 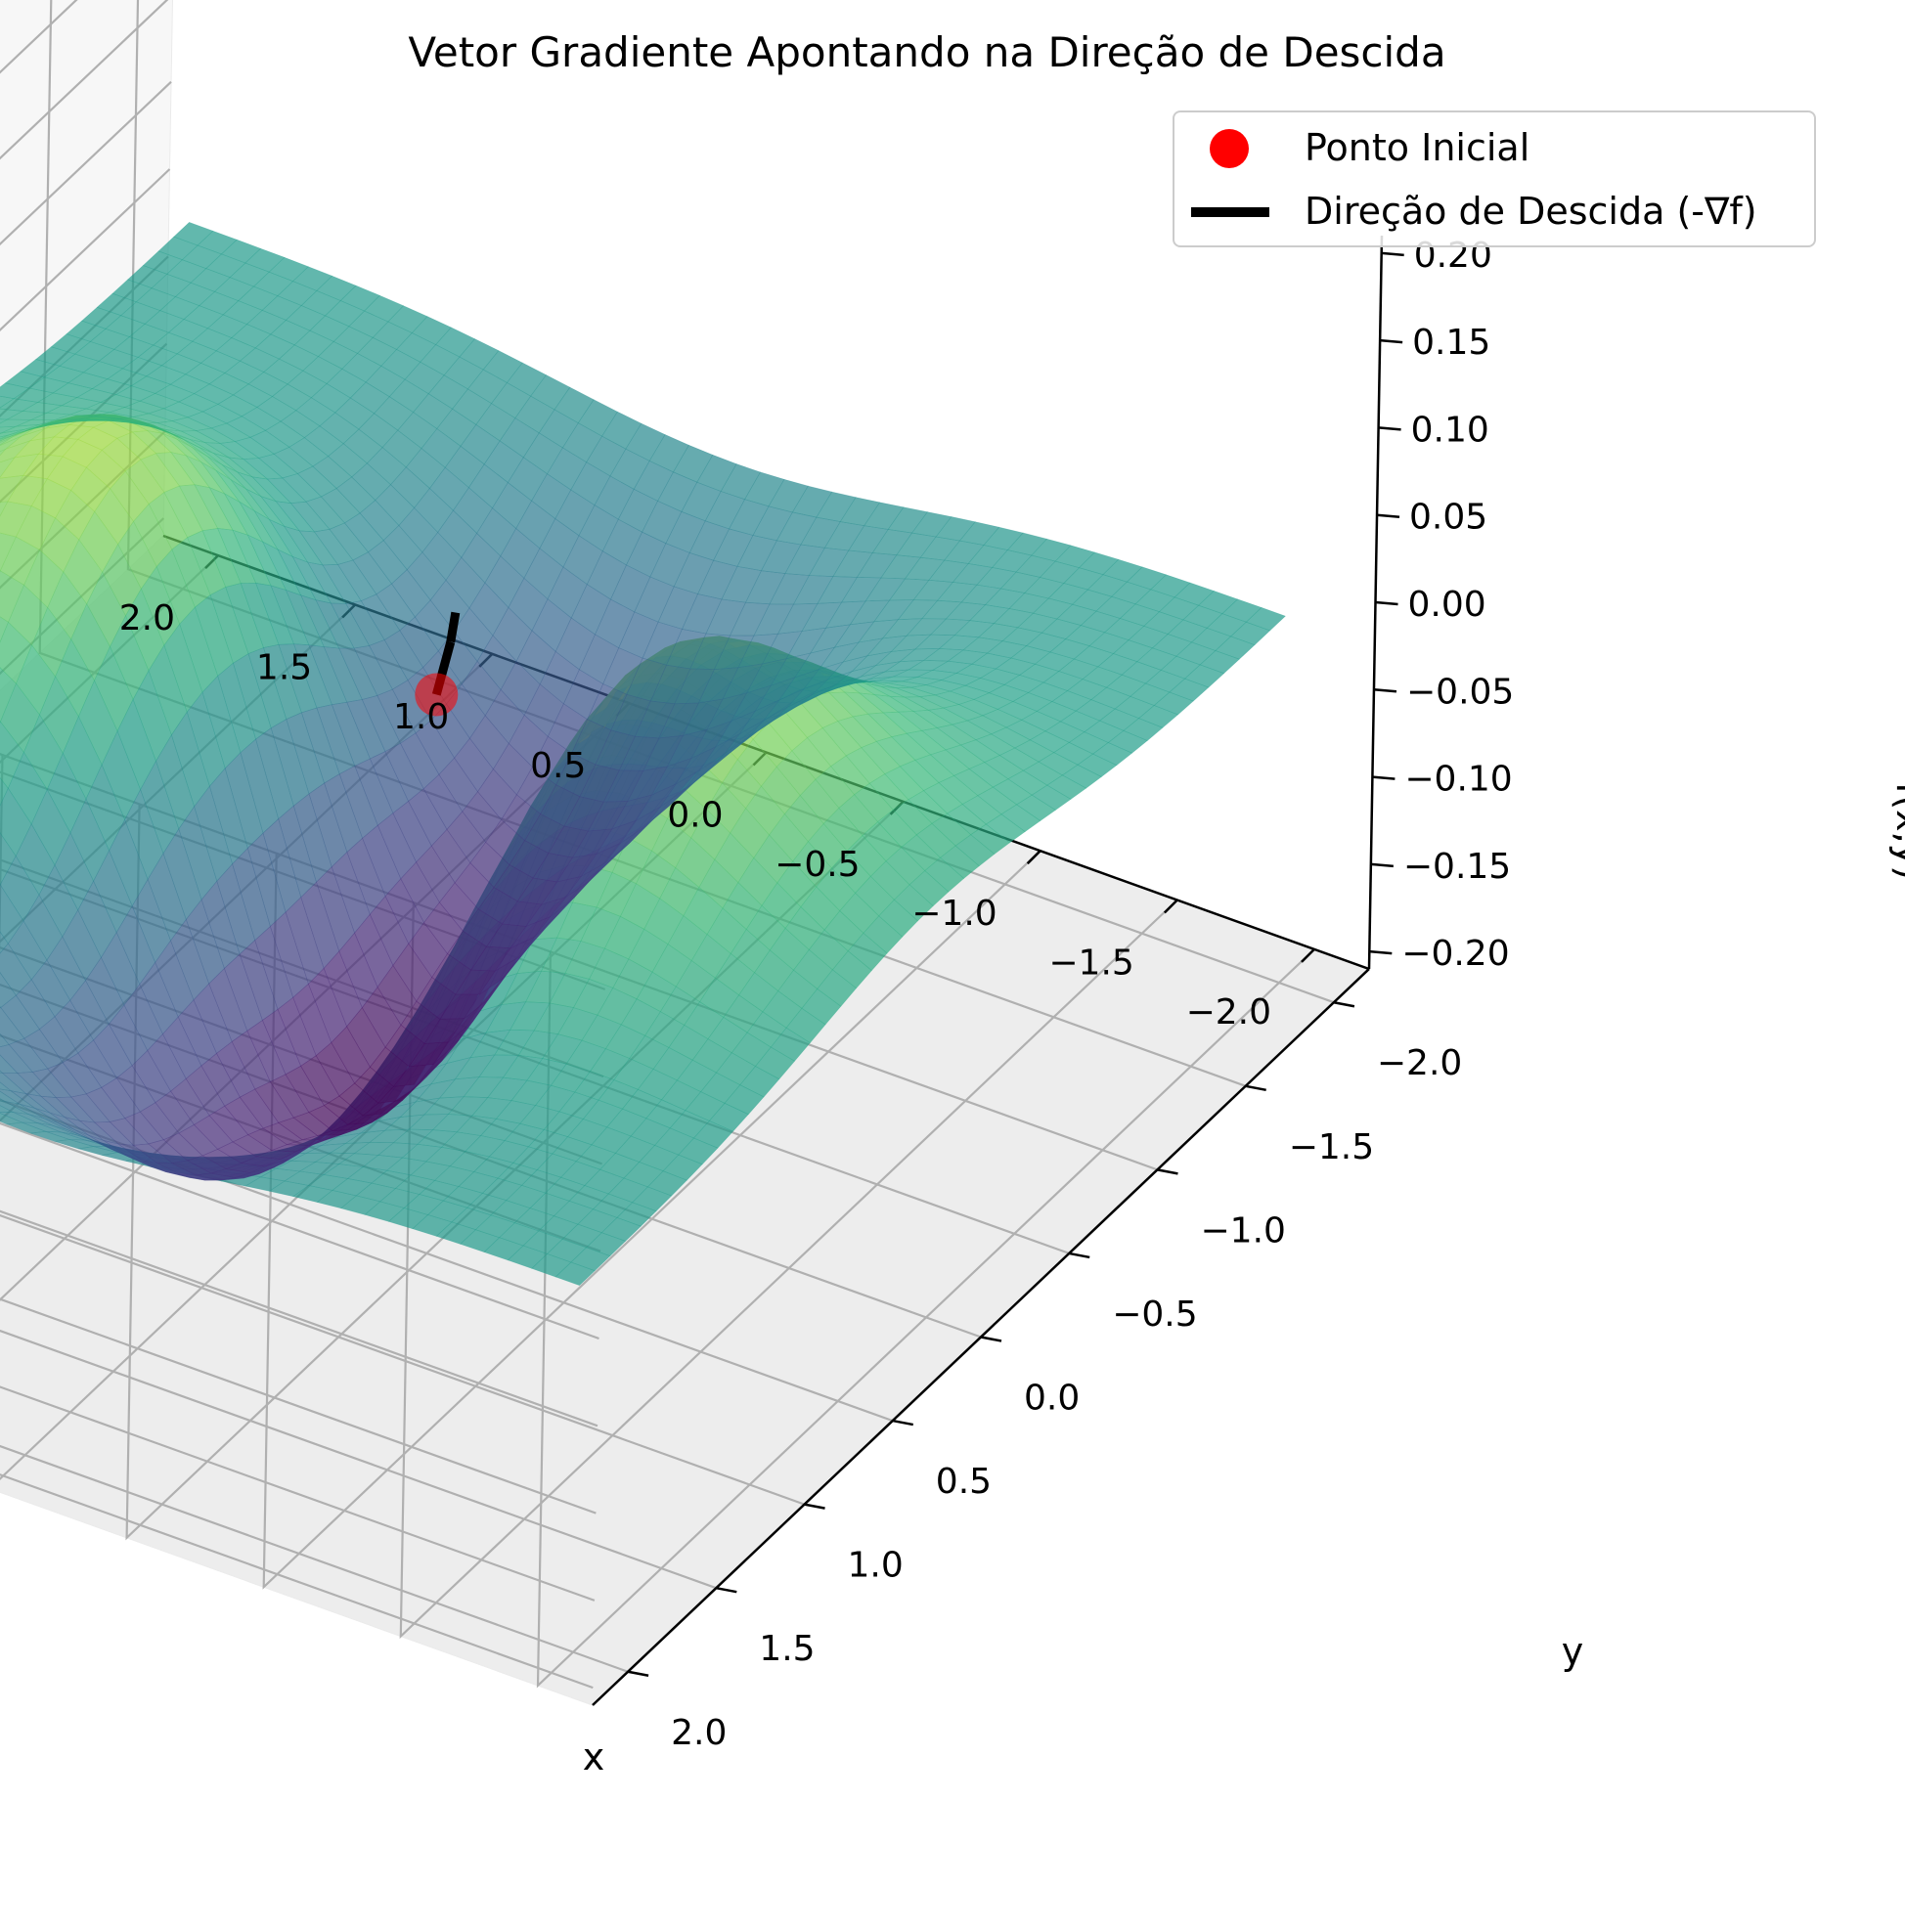 What do you see at coordinates (1228, 1012) in the screenshot?
I see `x-tick-label: −2.0` at bounding box center [1228, 1012].